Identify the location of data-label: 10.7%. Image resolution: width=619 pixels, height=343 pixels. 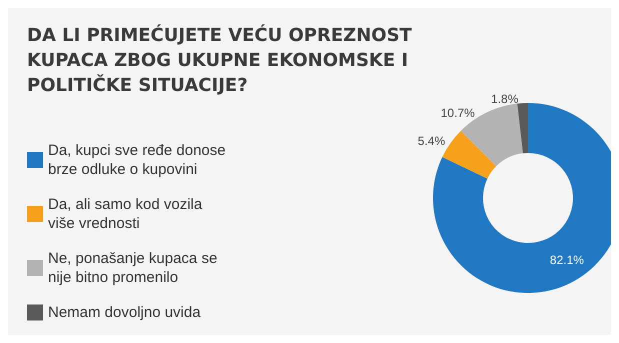
(458, 113).